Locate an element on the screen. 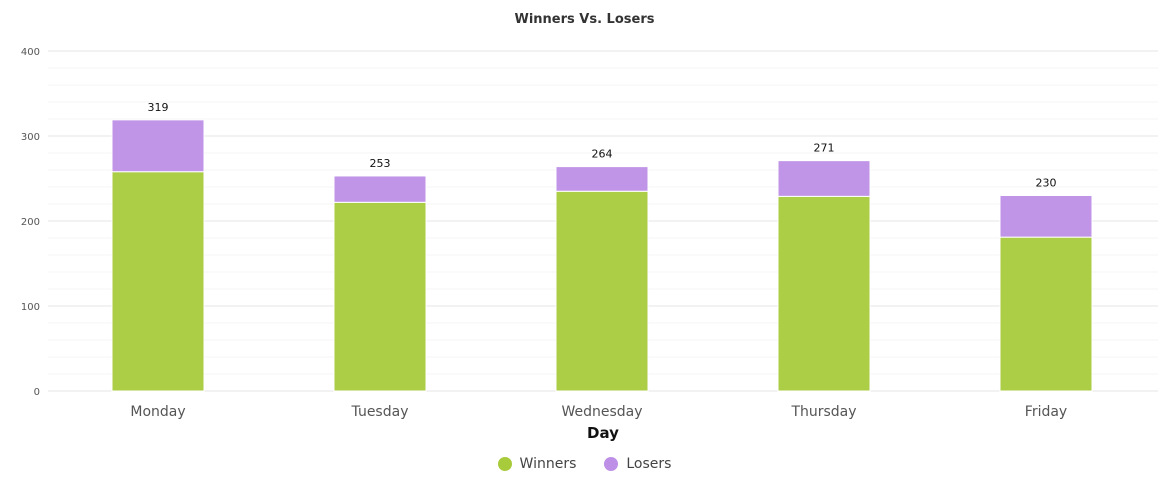  bar-losers-thursday is located at coordinates (824, 178).